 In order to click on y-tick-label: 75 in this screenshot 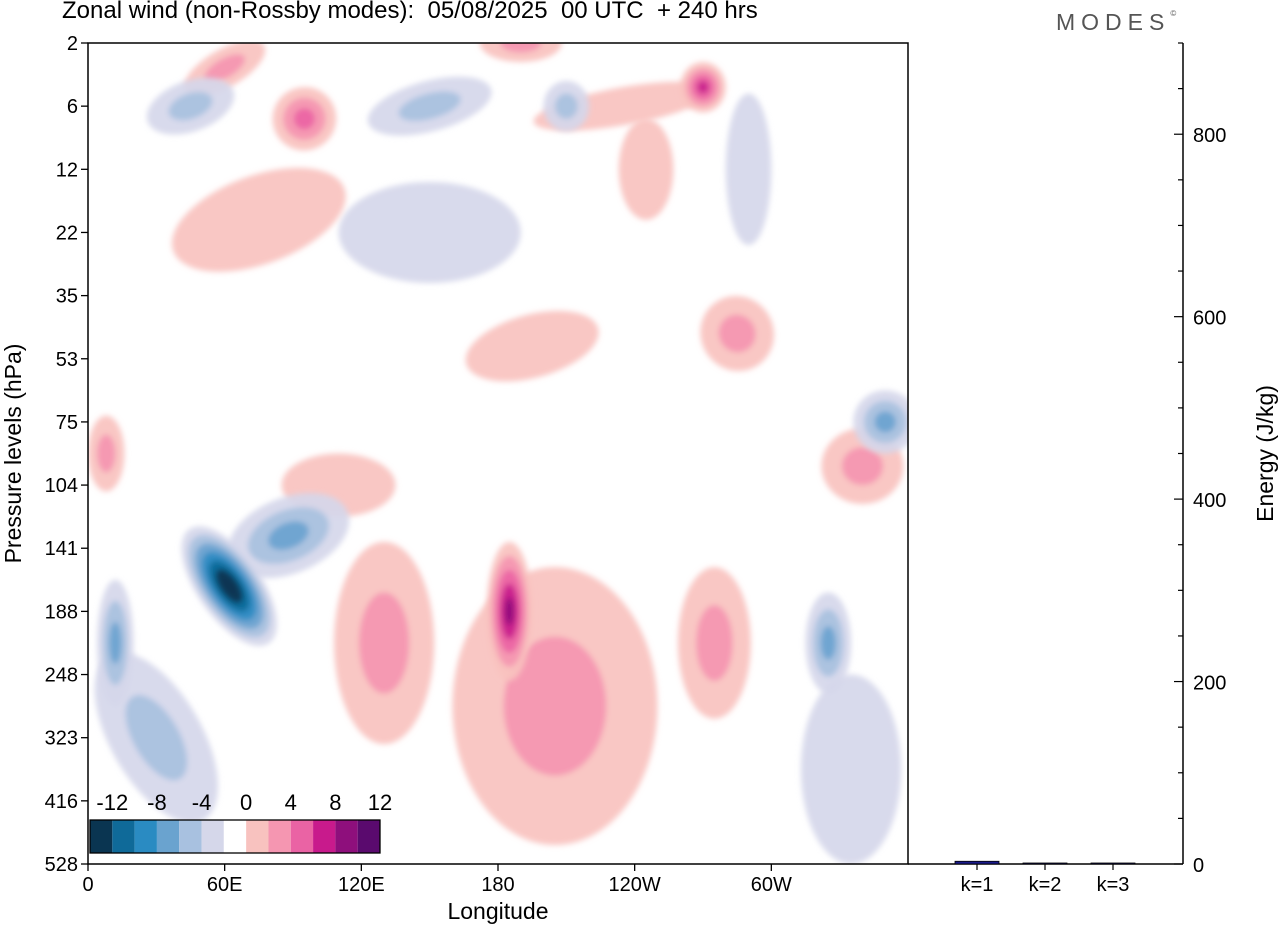, I will do `click(67, 423)`.